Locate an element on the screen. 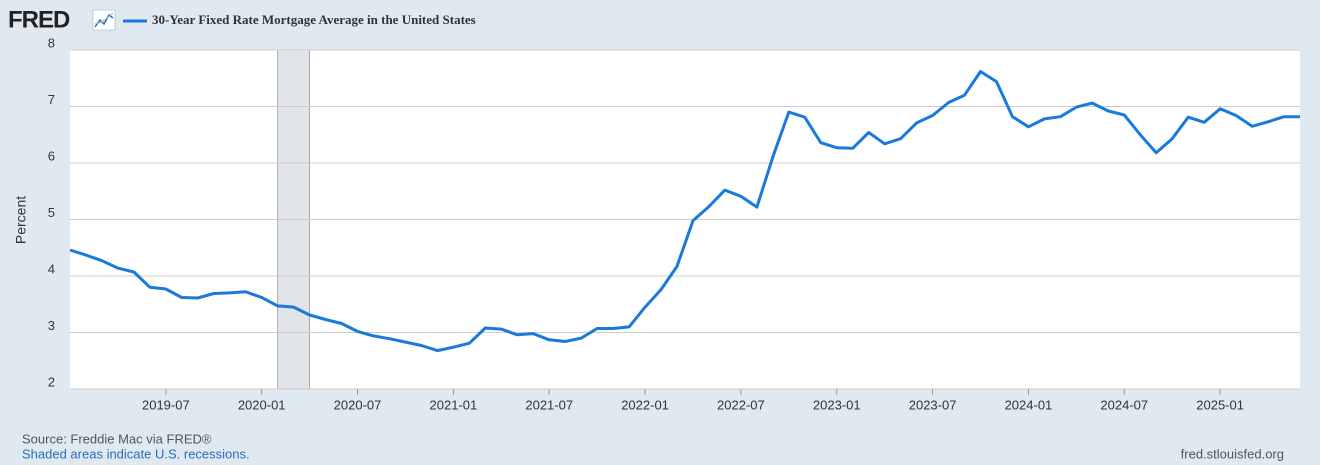 The height and width of the screenshot is (465, 1320). logo: FRED is located at coordinates (39, 19).